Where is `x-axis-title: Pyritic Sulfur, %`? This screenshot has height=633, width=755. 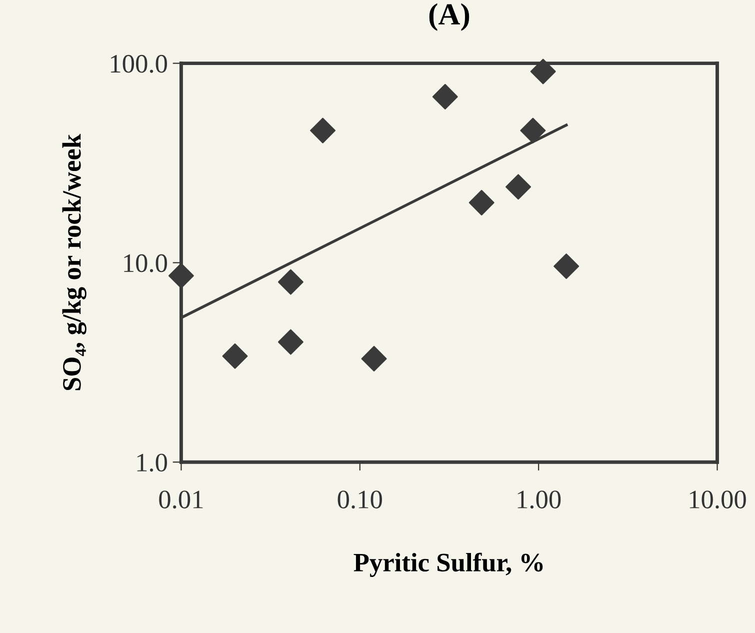
x-axis-title: Pyritic Sulfur, % is located at coordinates (448, 564).